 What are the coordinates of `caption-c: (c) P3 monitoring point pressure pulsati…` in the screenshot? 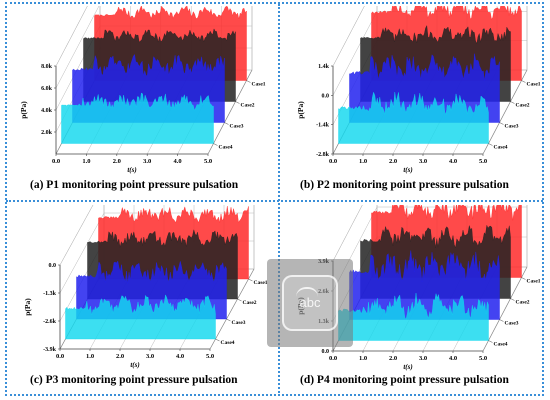 It's located at (134, 380).